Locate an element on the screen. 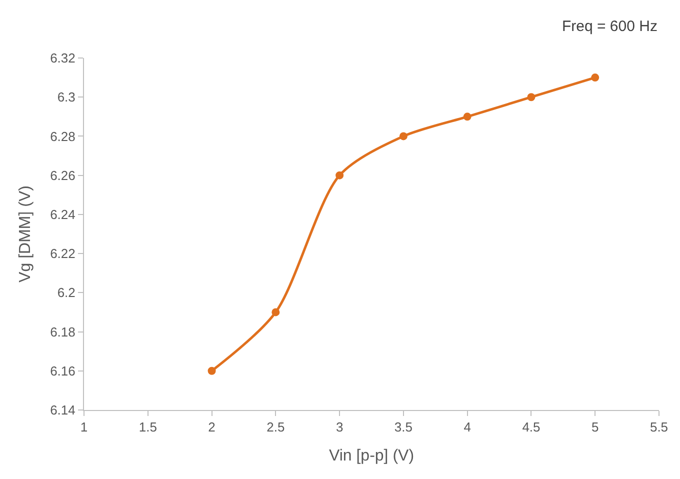 Image resolution: width=680 pixels, height=479 pixels. y-tick-label: 6.28 is located at coordinates (63, 136).